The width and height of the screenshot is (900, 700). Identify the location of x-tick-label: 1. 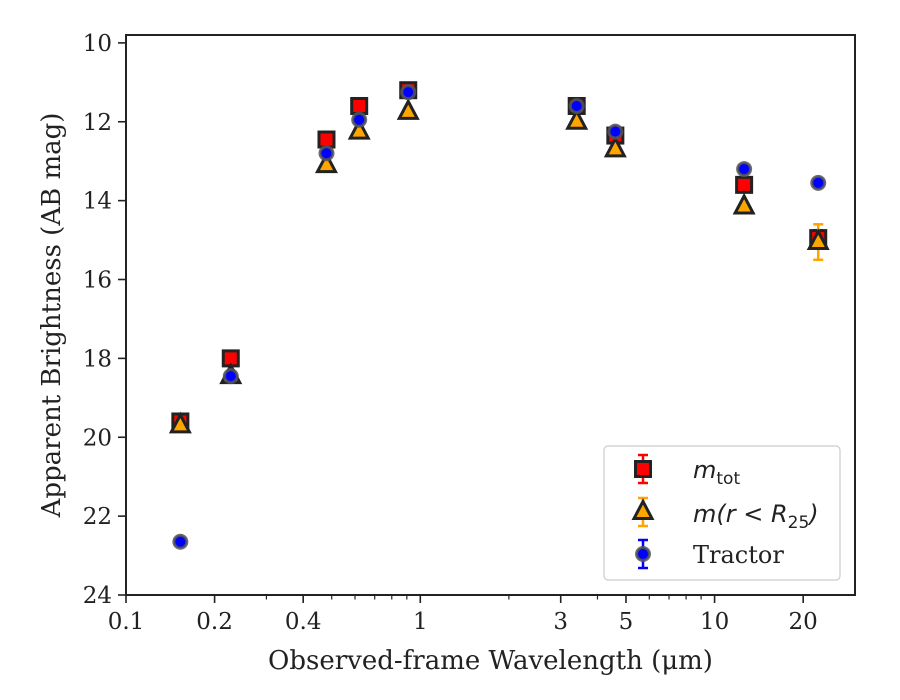
(420, 622).